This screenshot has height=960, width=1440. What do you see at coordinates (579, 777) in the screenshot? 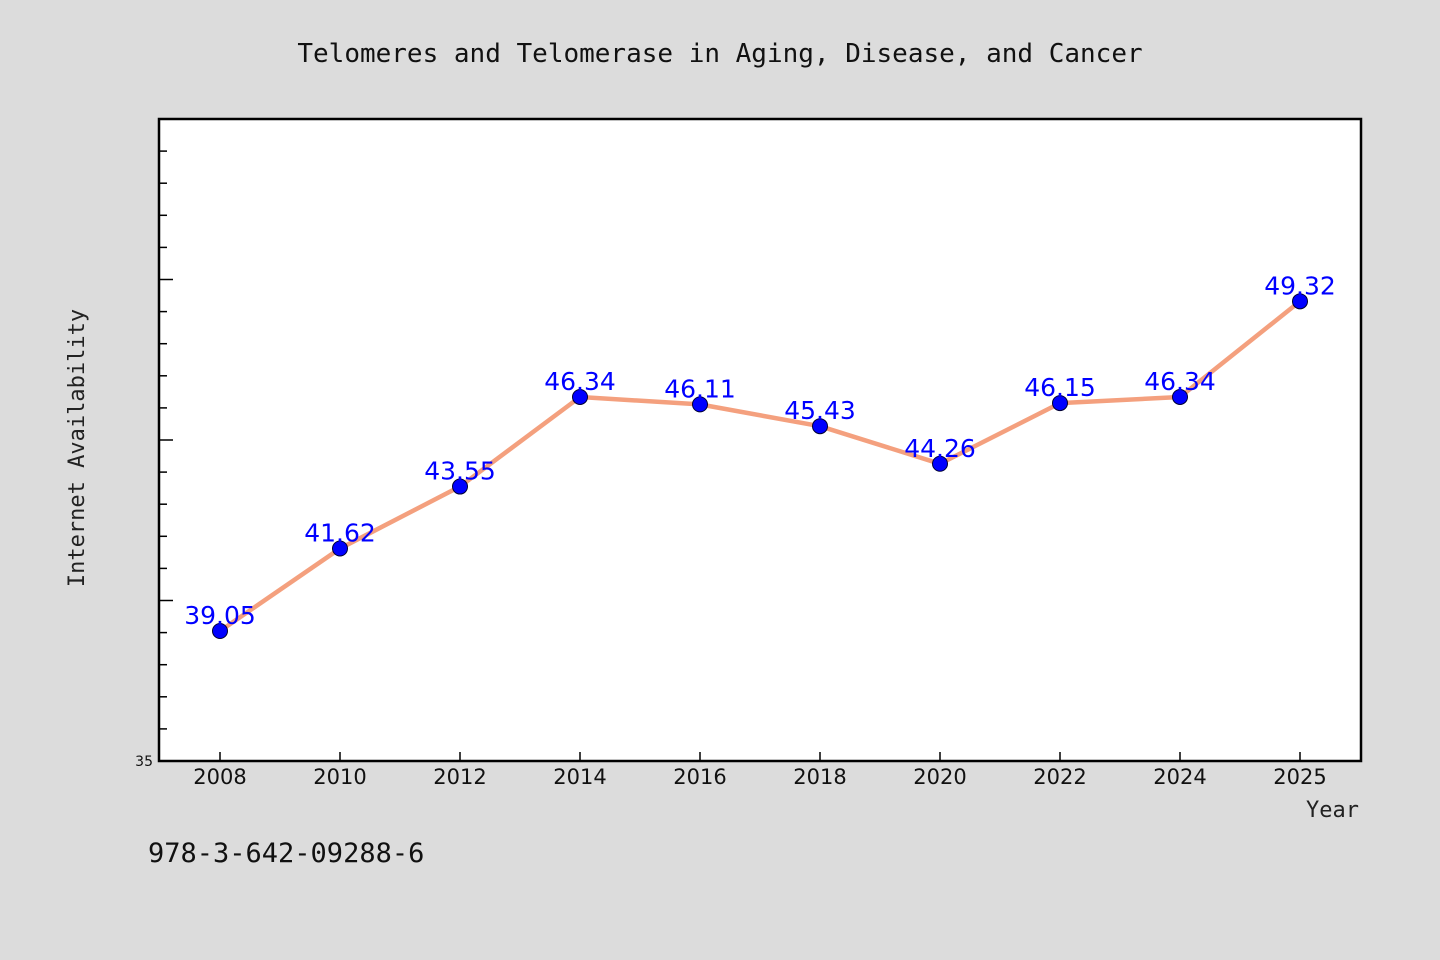
I see `x-tick-label-2014: 2014` at bounding box center [579, 777].